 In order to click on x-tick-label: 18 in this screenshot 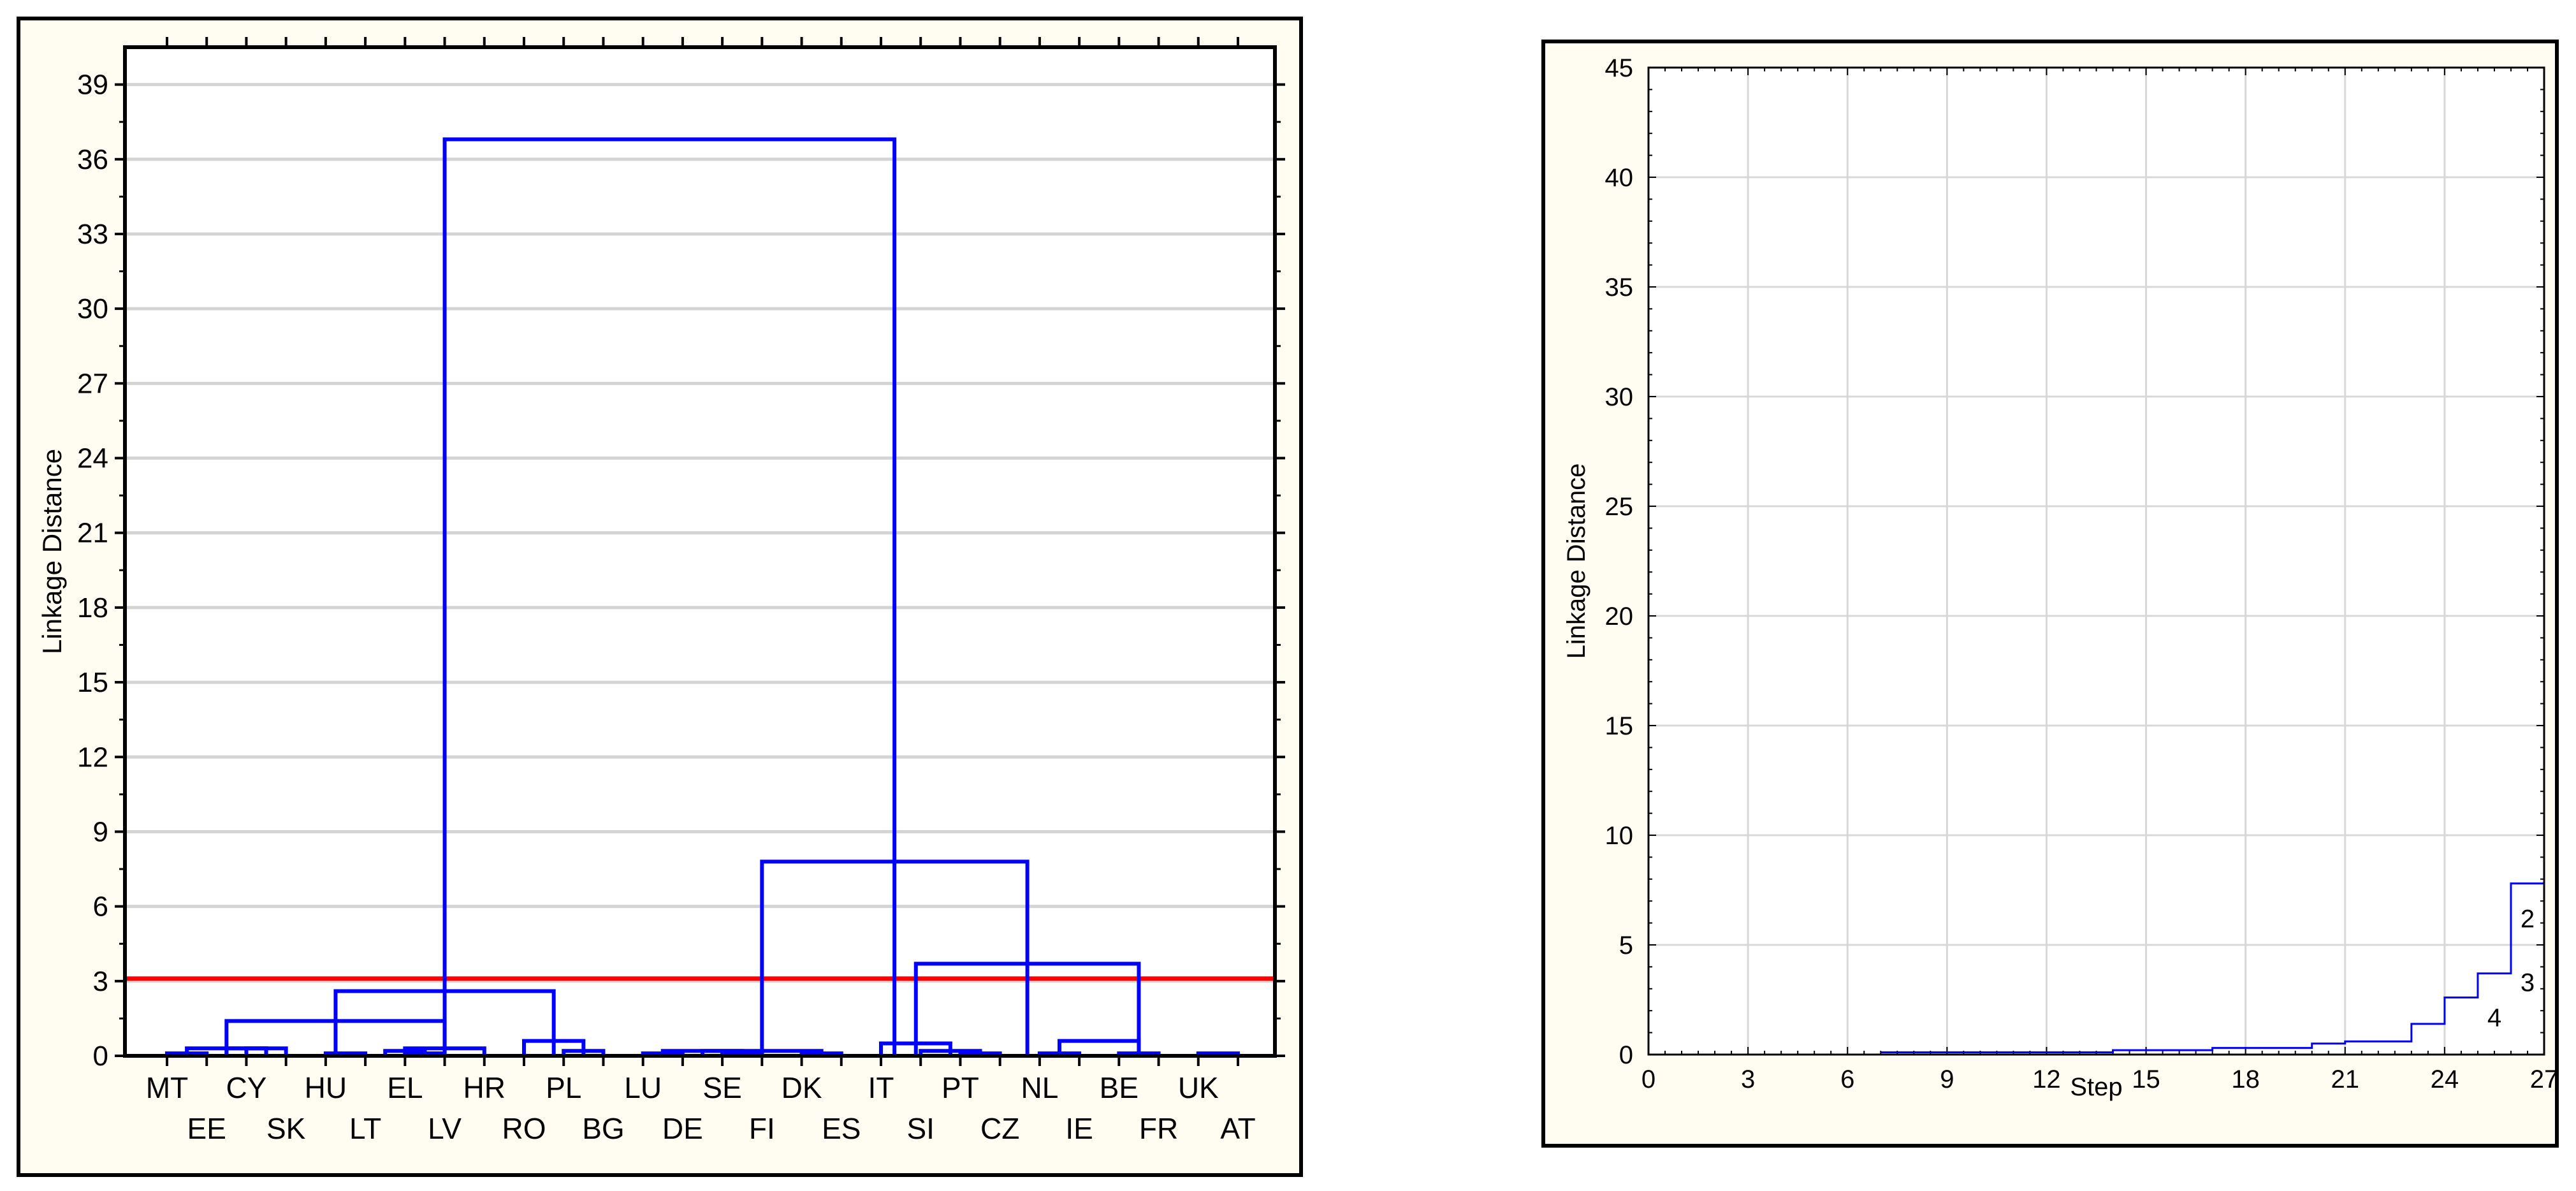, I will do `click(2245, 1079)`.